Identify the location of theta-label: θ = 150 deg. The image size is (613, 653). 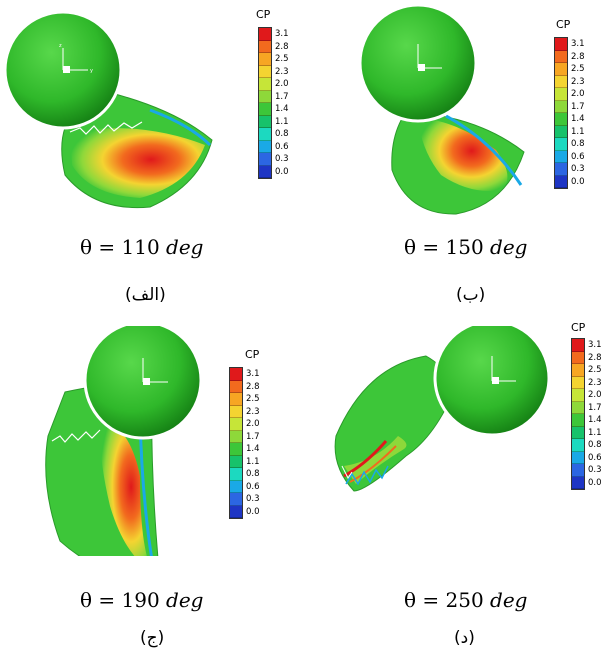
(466, 247).